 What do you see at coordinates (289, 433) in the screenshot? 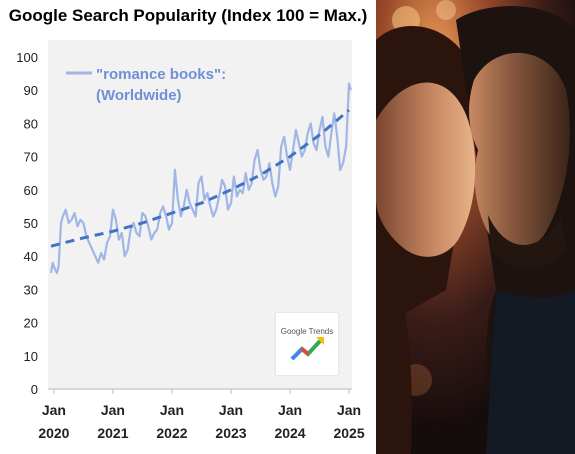
I see `x-tick-label: 2024` at bounding box center [289, 433].